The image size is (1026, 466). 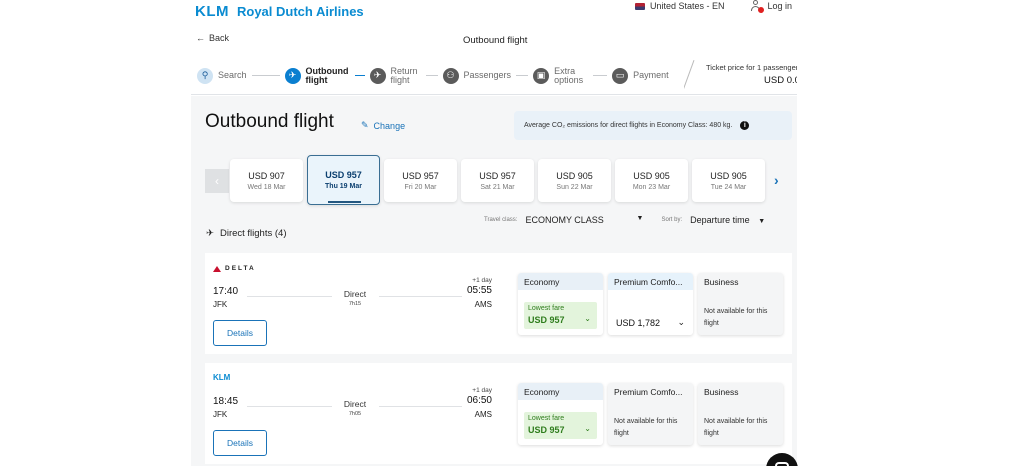 I want to click on back-label: Back, so click(x=219, y=38).